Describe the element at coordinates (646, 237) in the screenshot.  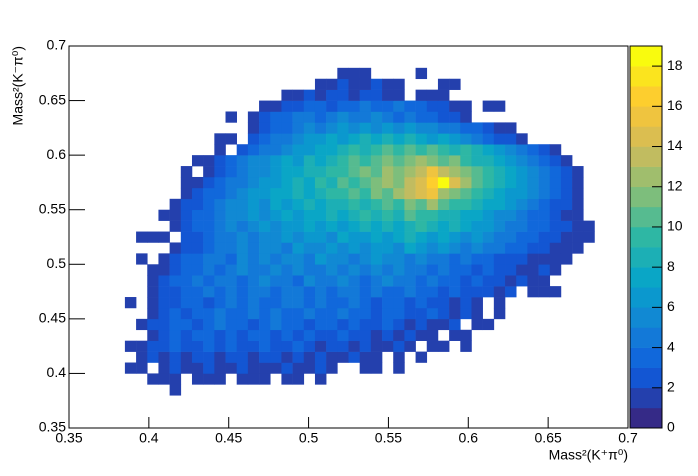
I see `colorbar-frame` at that location.